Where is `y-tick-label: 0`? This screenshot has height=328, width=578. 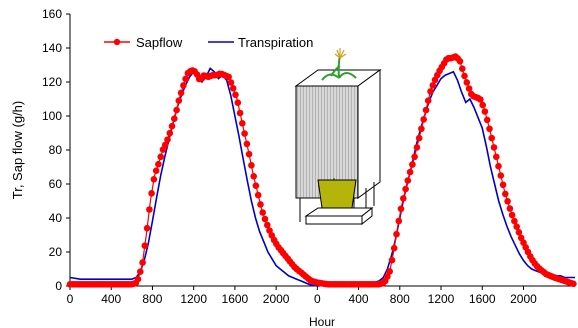
y-tick-label: 0 is located at coordinates (58, 286).